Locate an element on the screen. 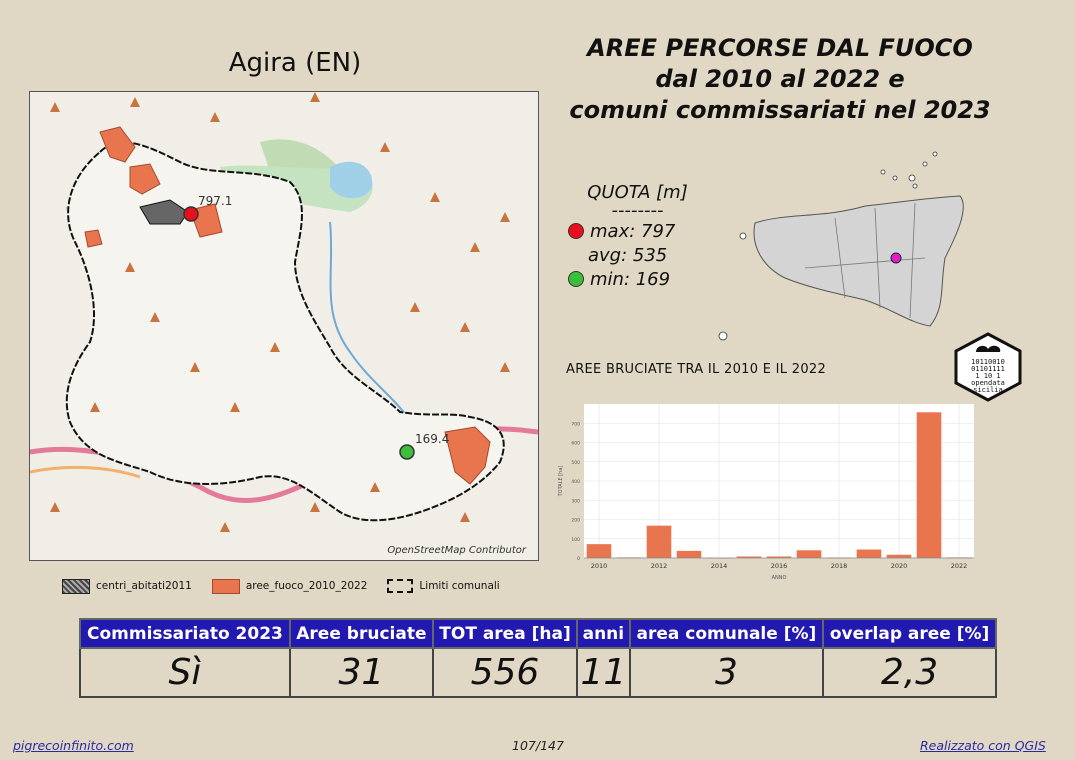 The height and width of the screenshot is (760, 1075). website-link: pigrecoinfinito.com is located at coordinates (73, 745).